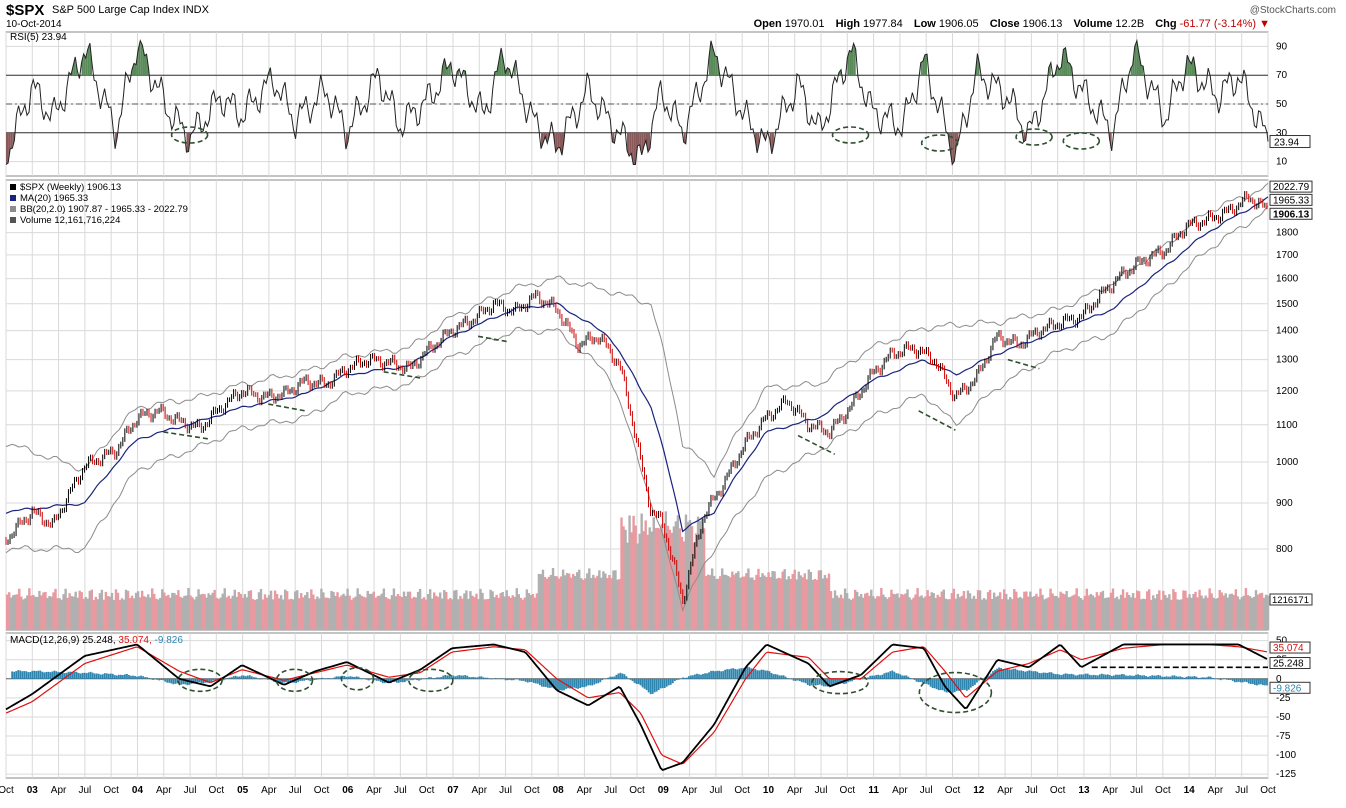 The width and height of the screenshot is (1346, 808). Describe the element at coordinates (1291, 186) in the screenshot. I see `price-last-value-box` at that location.